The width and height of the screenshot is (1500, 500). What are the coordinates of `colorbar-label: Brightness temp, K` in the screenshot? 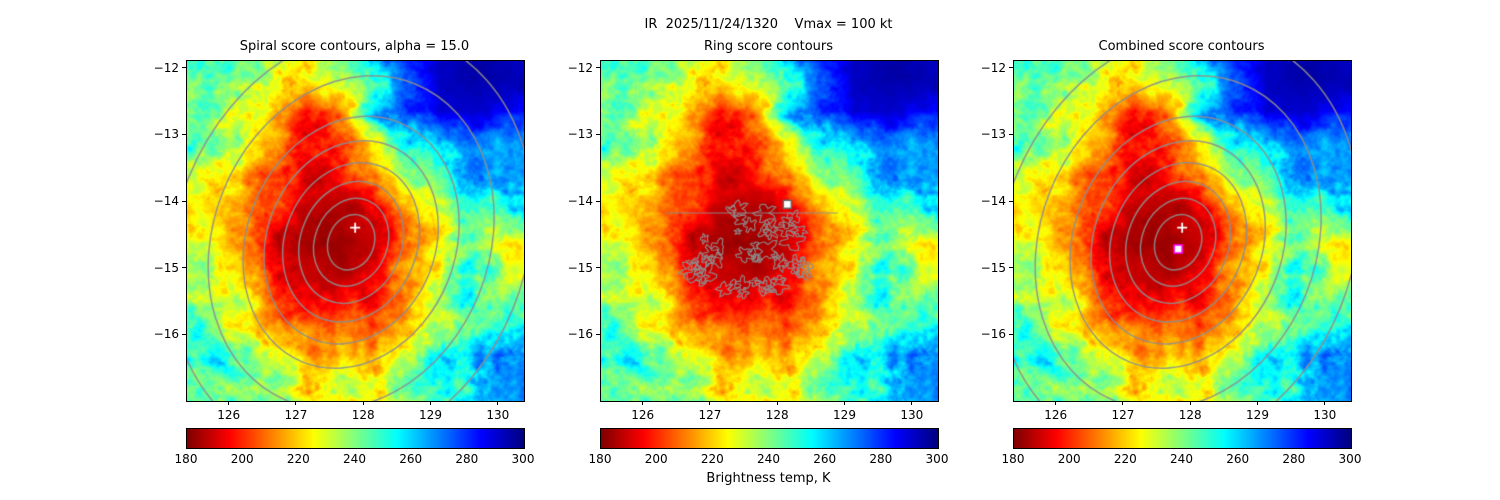 It's located at (768, 478).